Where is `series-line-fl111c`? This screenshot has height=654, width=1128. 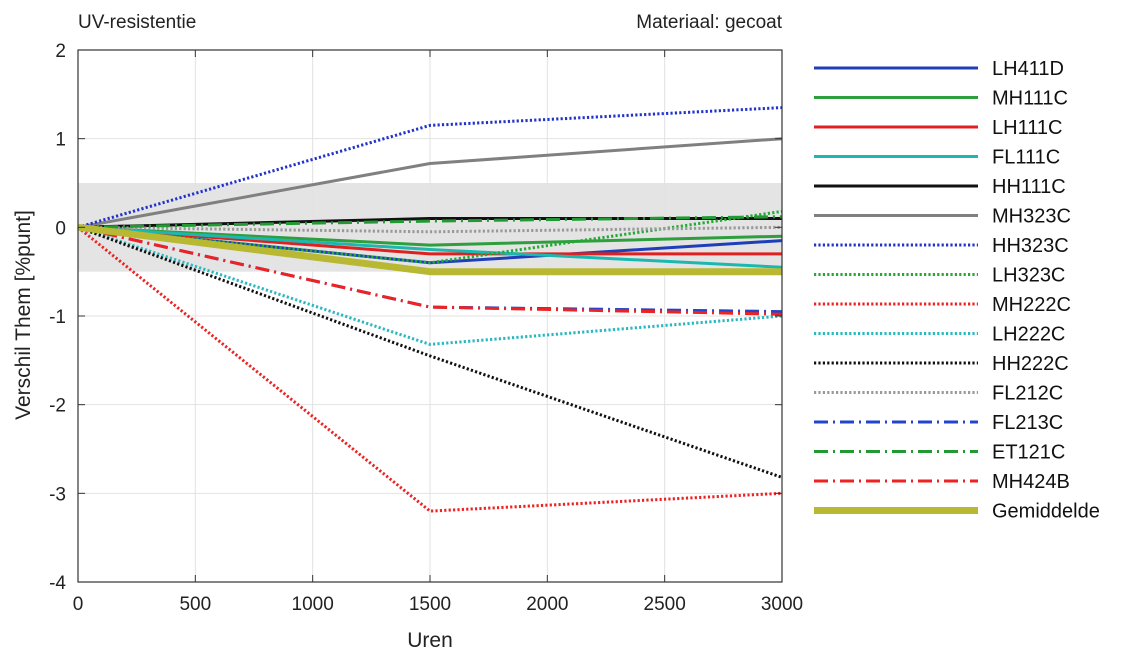
series-line-fl111c is located at coordinates (430, 247).